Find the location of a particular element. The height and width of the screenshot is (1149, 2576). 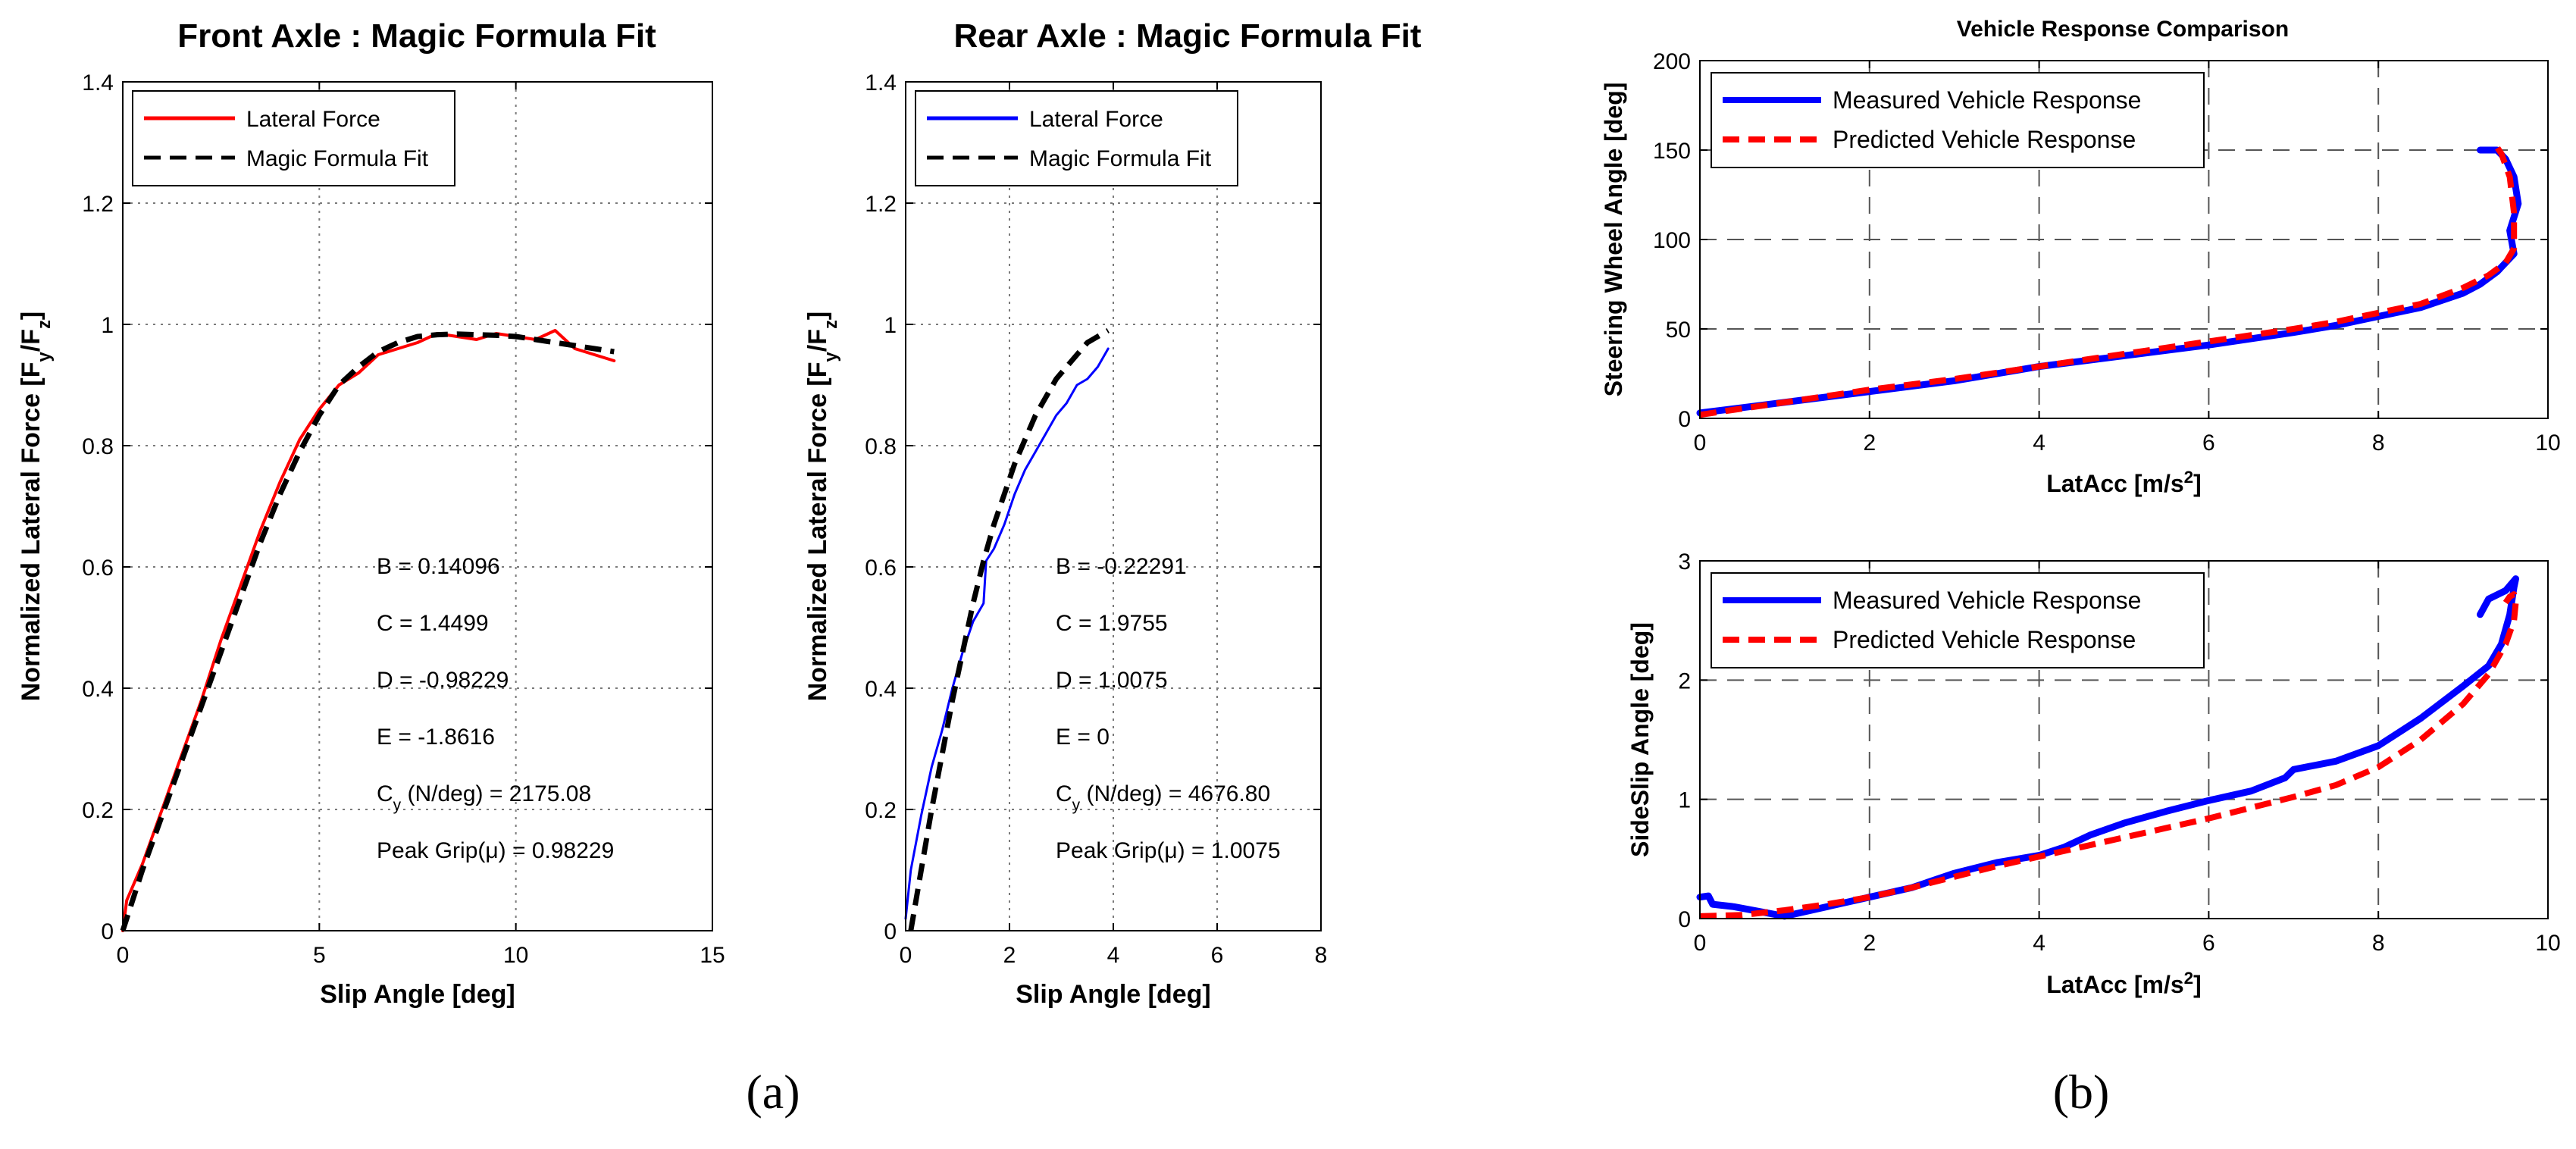

y-tick-label: 100 is located at coordinates (1672, 240).